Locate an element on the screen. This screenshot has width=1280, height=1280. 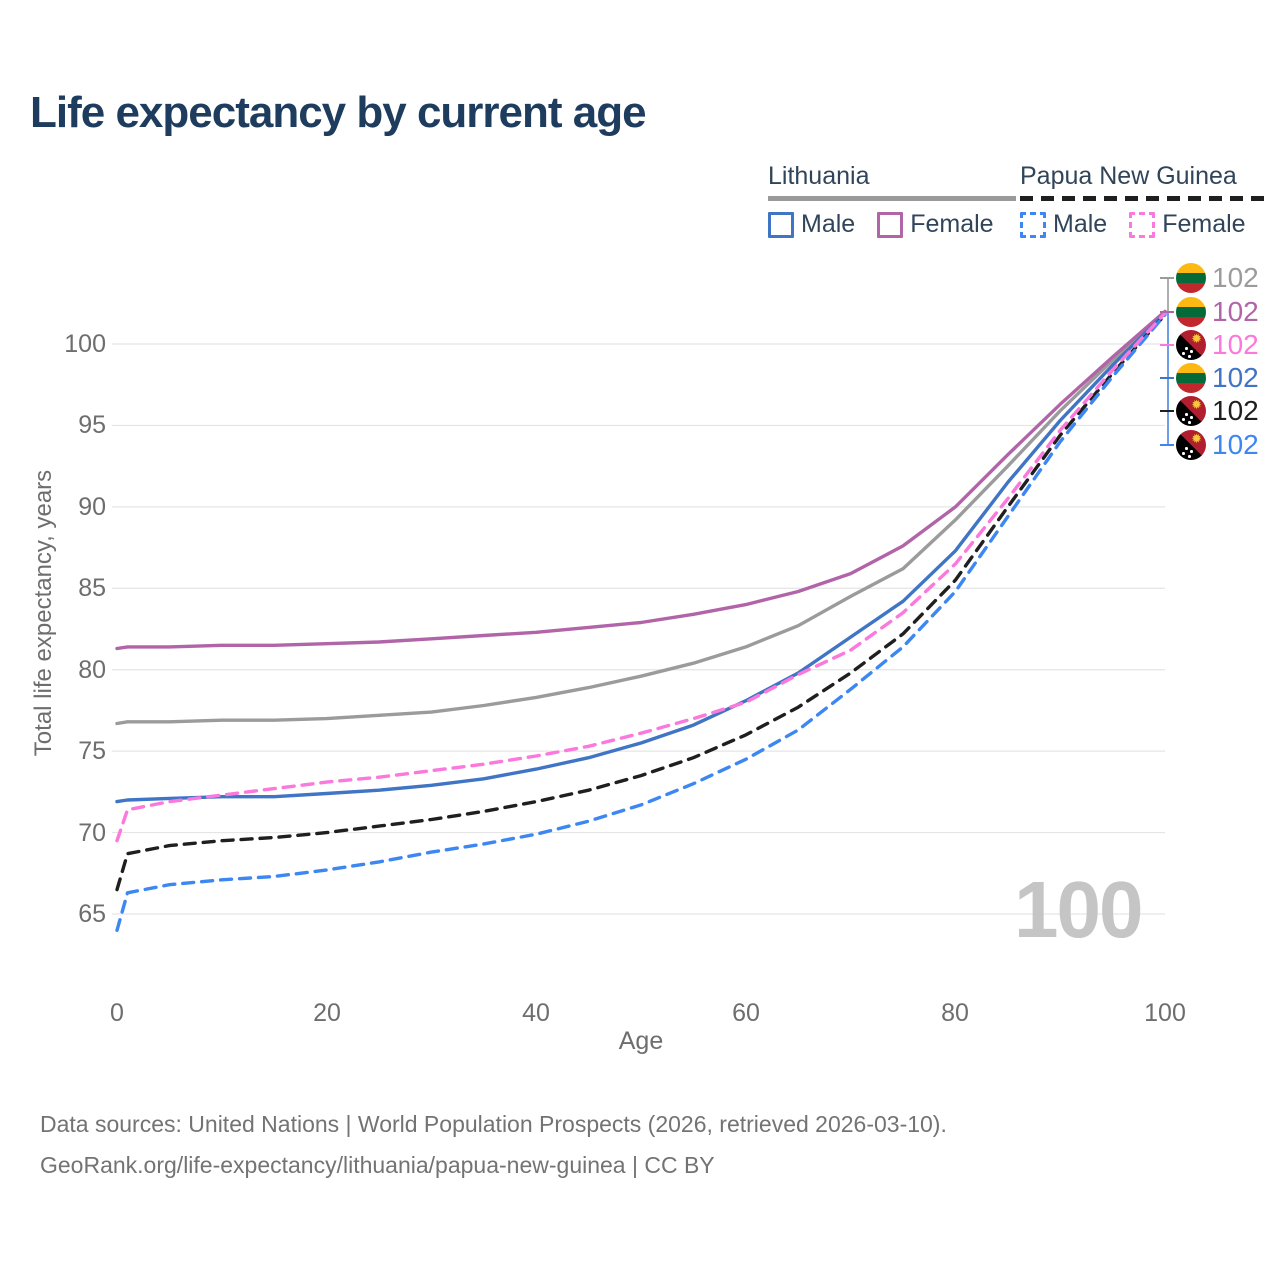
end-label-connector is located at coordinates (1167, 361).